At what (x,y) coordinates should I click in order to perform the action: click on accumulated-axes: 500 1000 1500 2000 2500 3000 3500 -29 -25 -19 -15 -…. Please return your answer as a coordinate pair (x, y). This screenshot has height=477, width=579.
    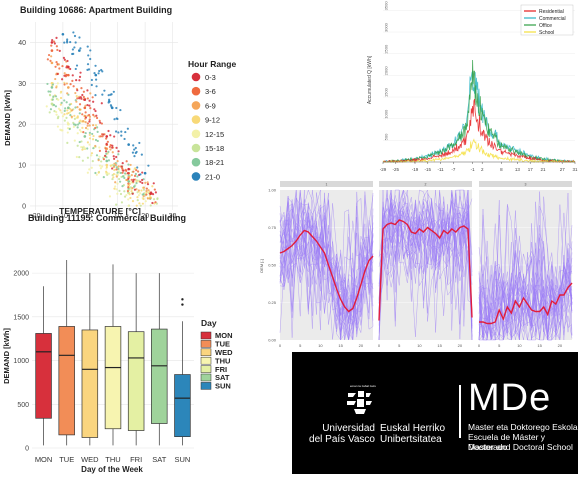
    Looking at the image, I should click on (479, 86).